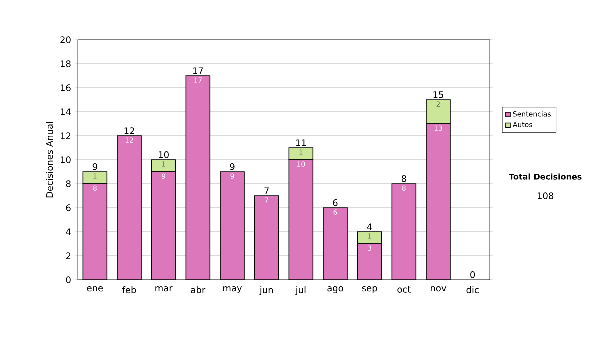  What do you see at coordinates (66, 136) in the screenshot?
I see `y-tick-label: 12` at bounding box center [66, 136].